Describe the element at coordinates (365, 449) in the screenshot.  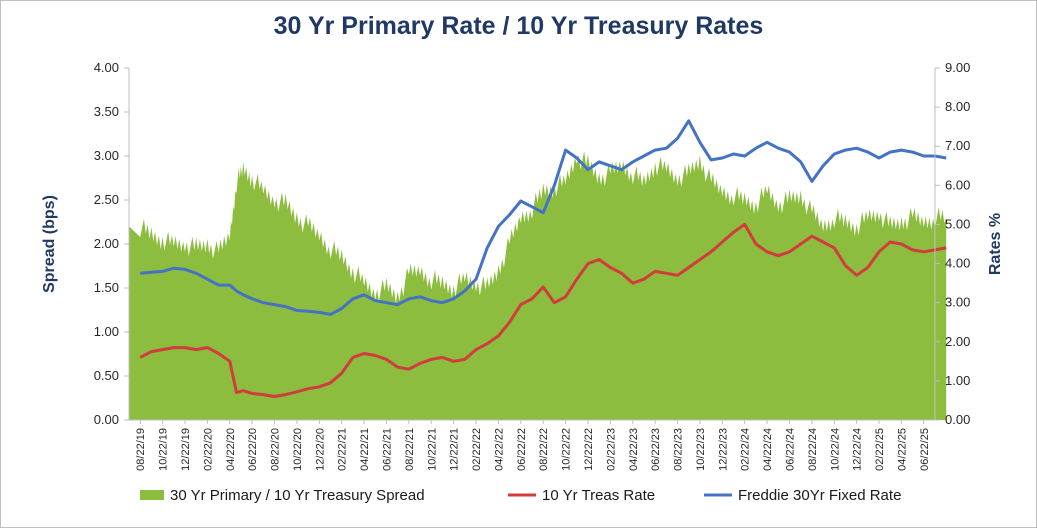
I see `x-tick-label: 04/22/21` at that location.